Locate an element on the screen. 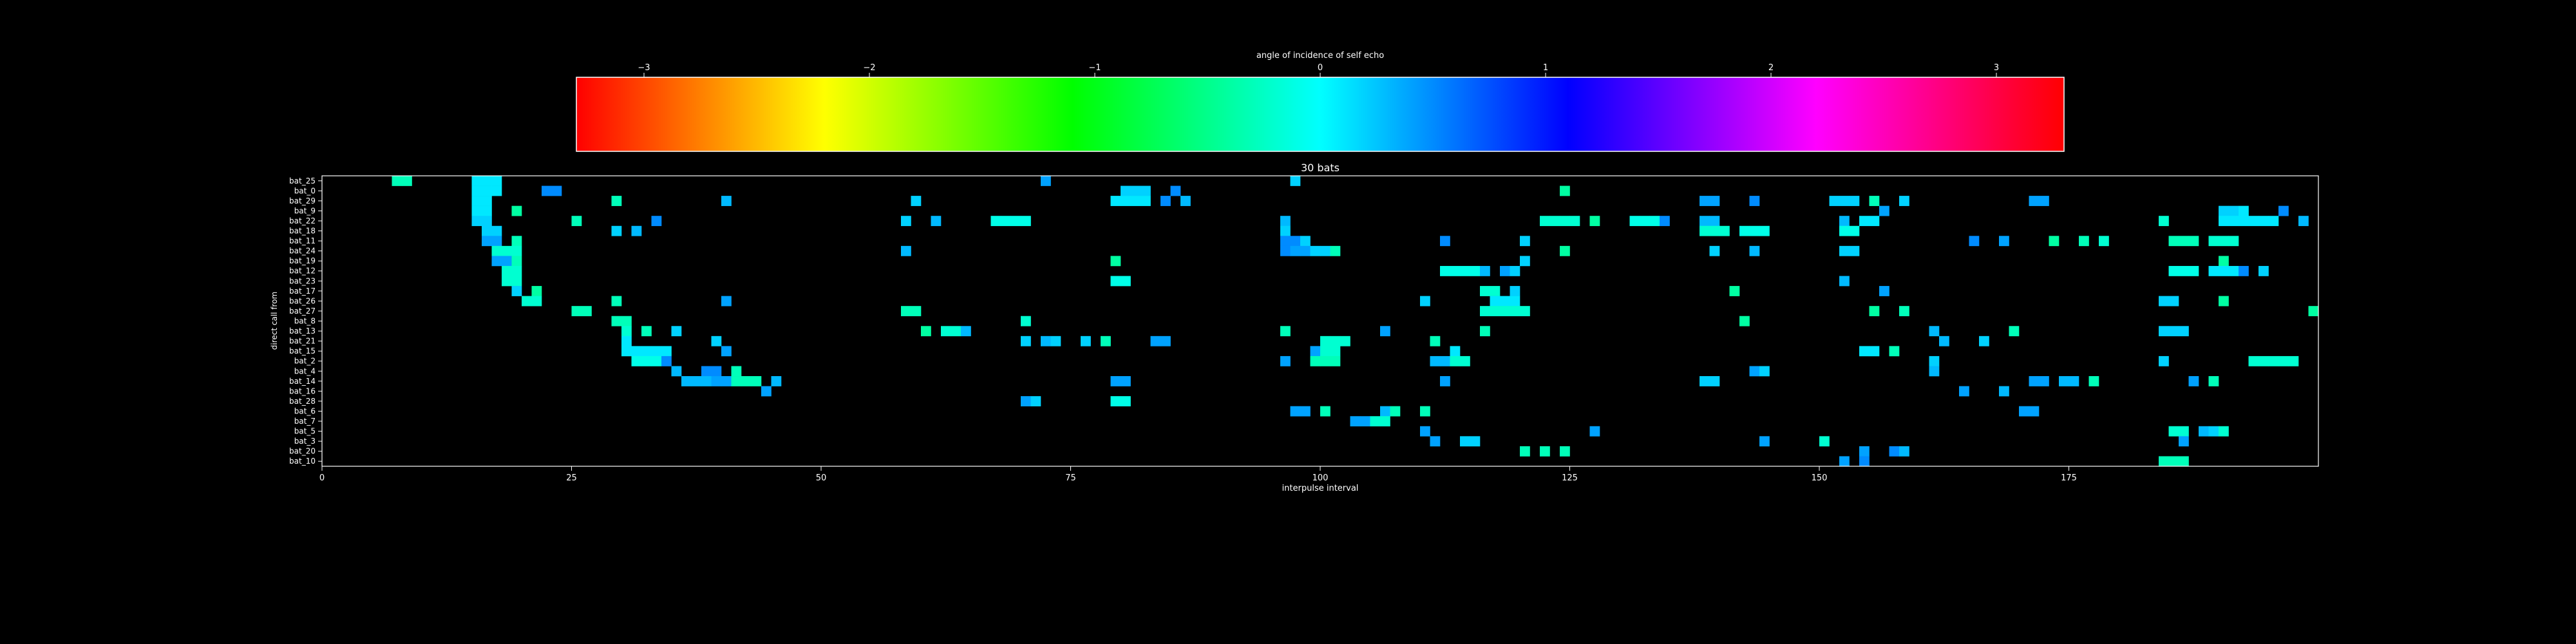 This screenshot has height=644, width=2576. y-tick-label: bat_19 is located at coordinates (302, 261).